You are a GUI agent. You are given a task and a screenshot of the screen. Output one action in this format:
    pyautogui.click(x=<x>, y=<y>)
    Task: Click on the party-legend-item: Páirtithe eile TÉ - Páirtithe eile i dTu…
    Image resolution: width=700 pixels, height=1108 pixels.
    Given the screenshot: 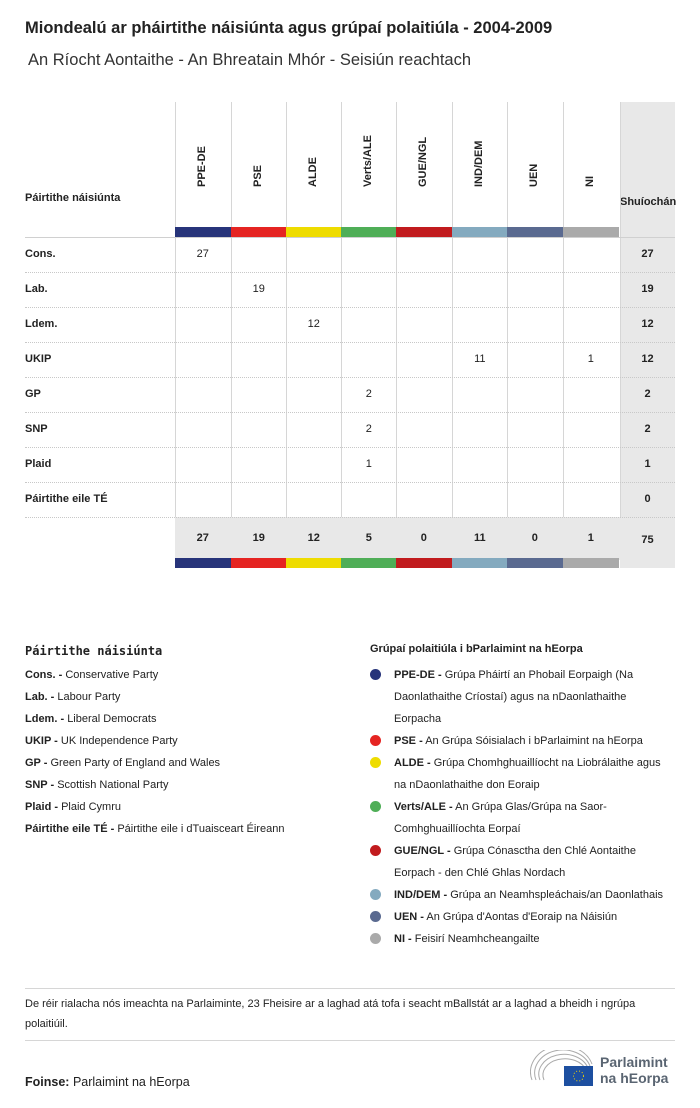 What is the action you would take?
    pyautogui.click(x=190, y=829)
    